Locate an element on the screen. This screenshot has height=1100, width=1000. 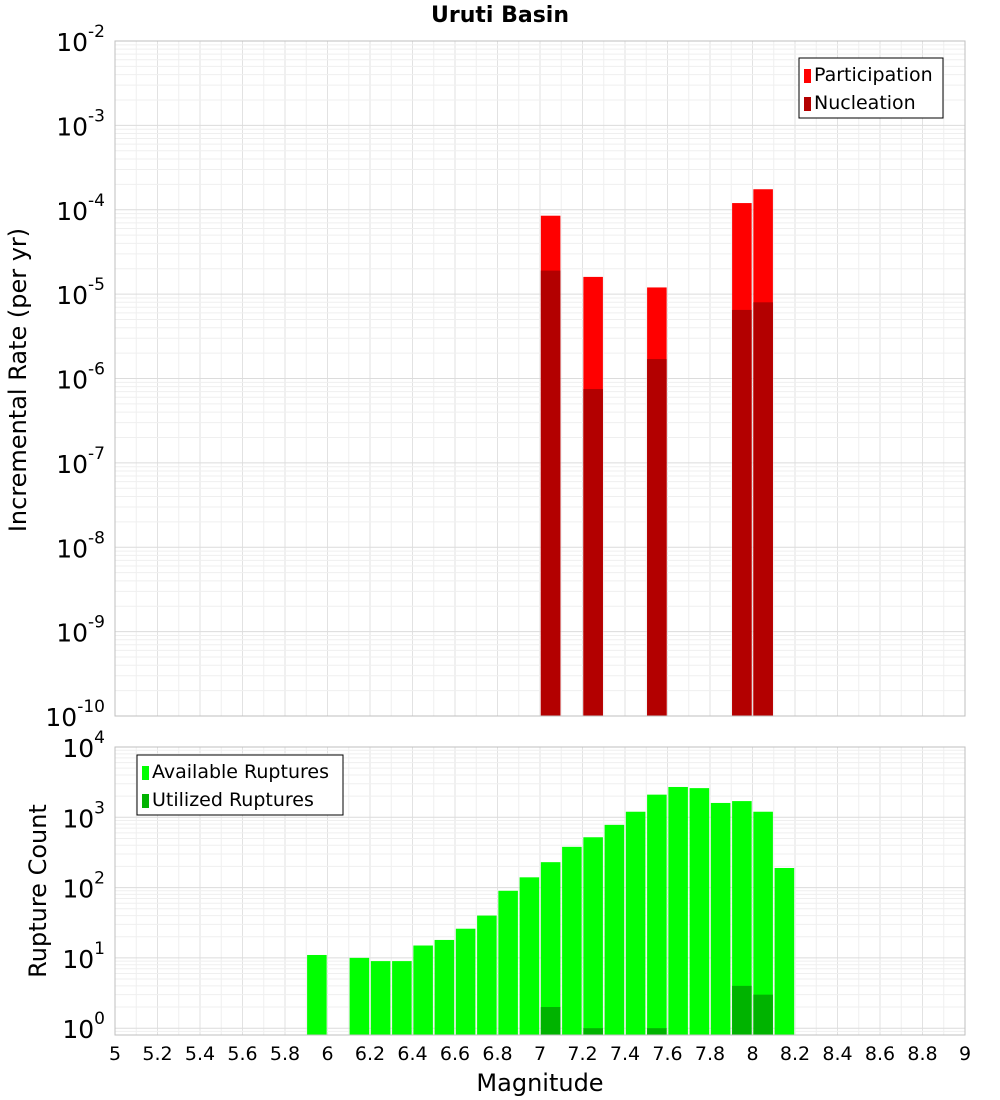
bottom-y-axis-label: Rupture Count is located at coordinates (38, 891).